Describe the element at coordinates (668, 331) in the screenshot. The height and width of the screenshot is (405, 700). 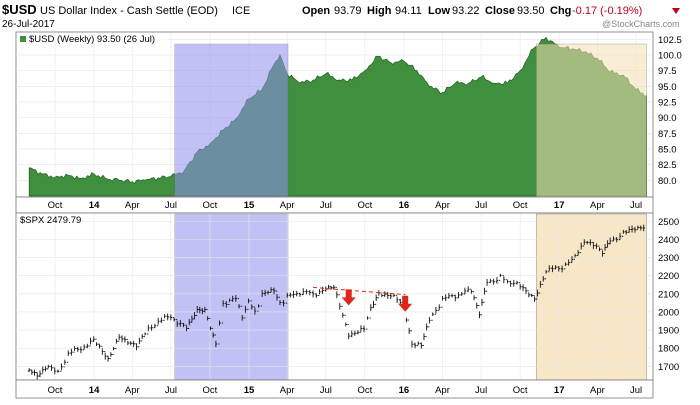
I see `spx-y-tick: 1900` at that location.